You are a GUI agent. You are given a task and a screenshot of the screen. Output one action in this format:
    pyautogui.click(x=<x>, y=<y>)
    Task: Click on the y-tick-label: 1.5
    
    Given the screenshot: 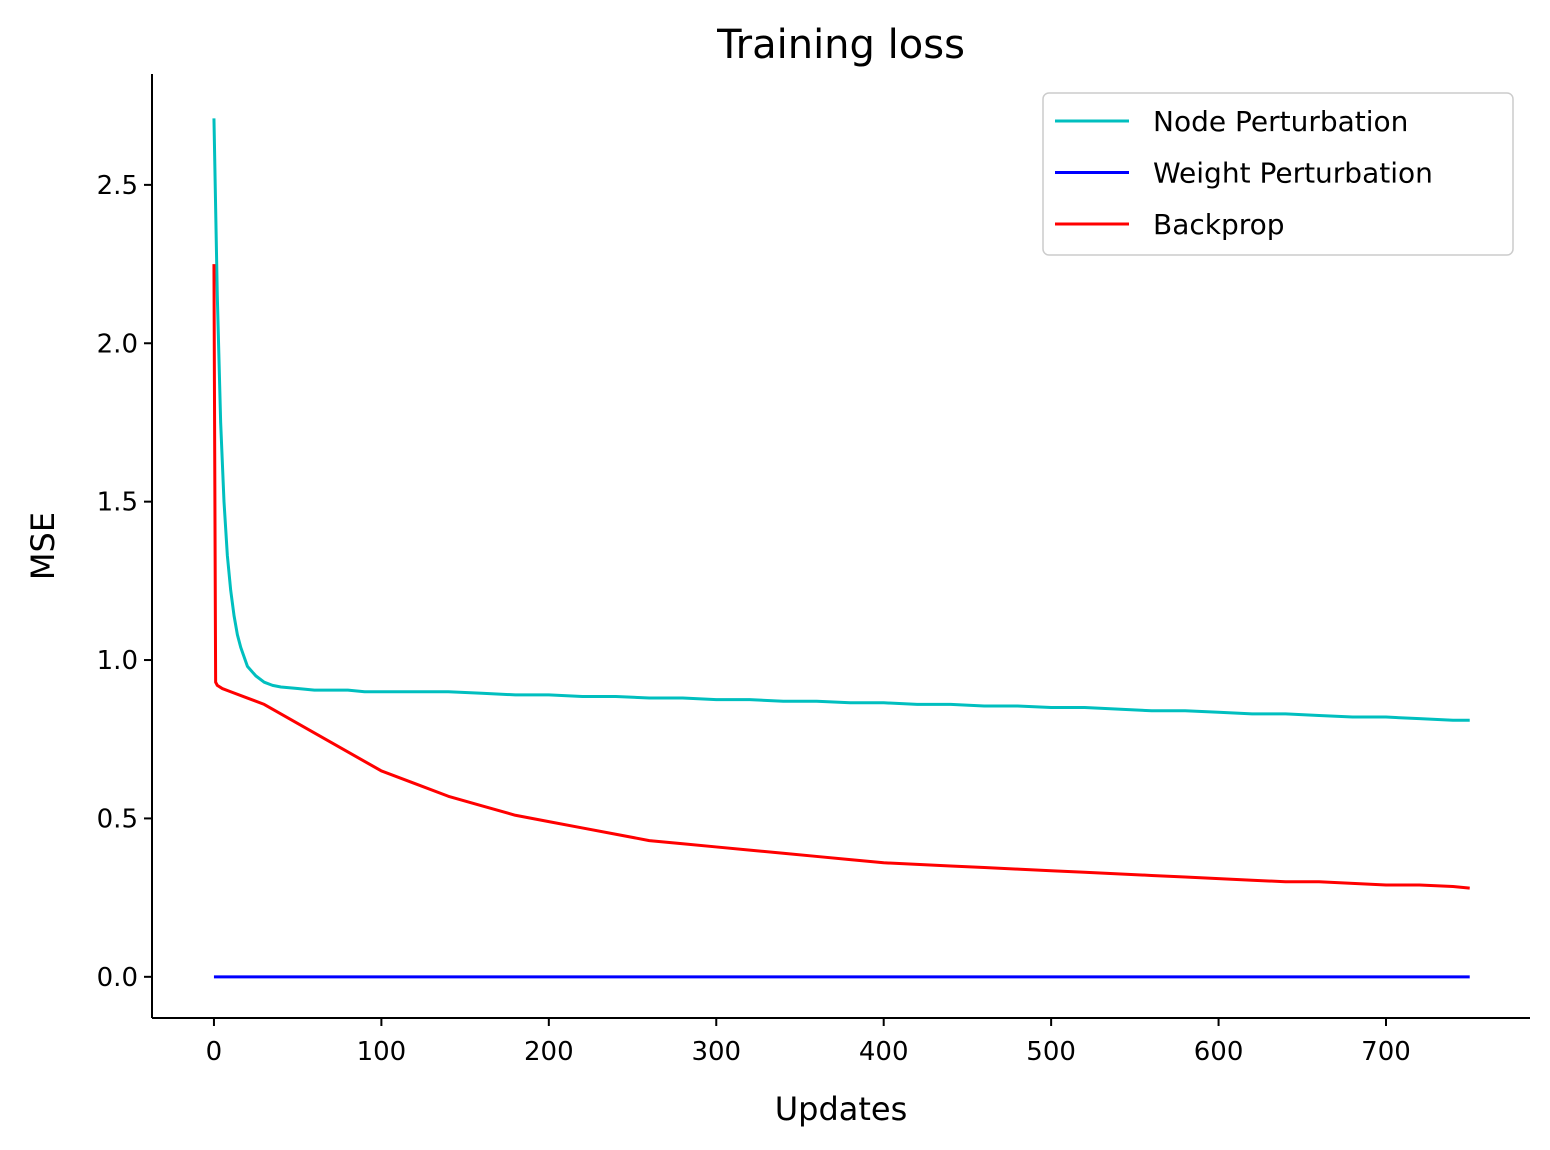 What is the action you would take?
    pyautogui.click(x=117, y=503)
    